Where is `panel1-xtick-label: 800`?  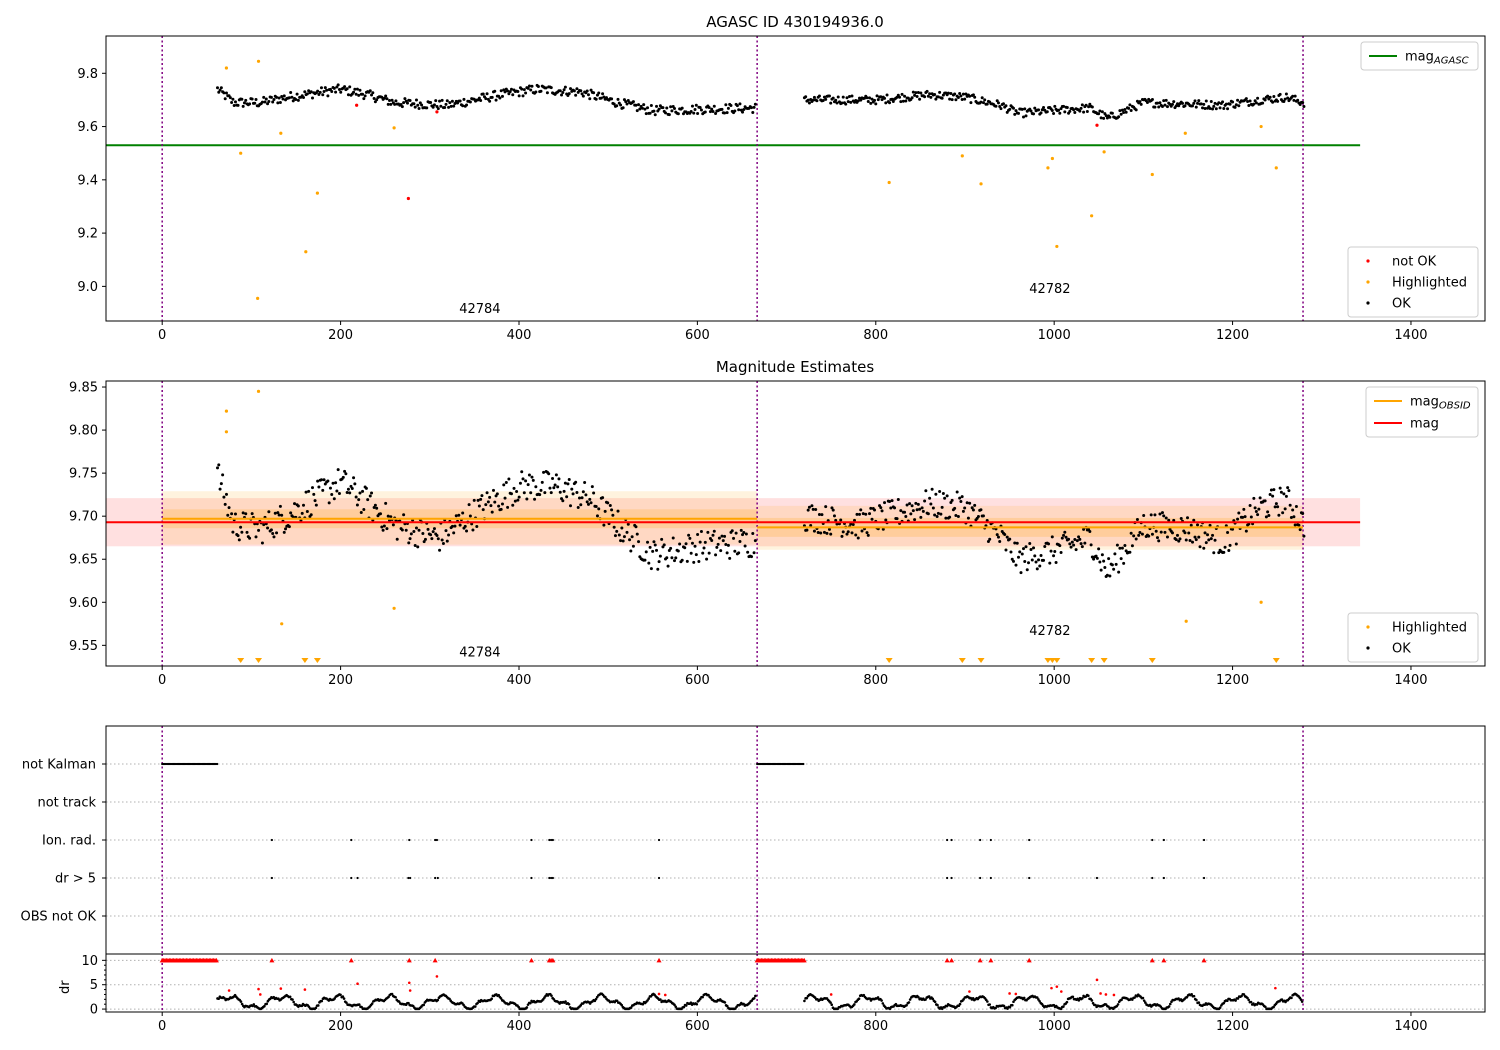 panel1-xtick-label: 800 is located at coordinates (875, 335).